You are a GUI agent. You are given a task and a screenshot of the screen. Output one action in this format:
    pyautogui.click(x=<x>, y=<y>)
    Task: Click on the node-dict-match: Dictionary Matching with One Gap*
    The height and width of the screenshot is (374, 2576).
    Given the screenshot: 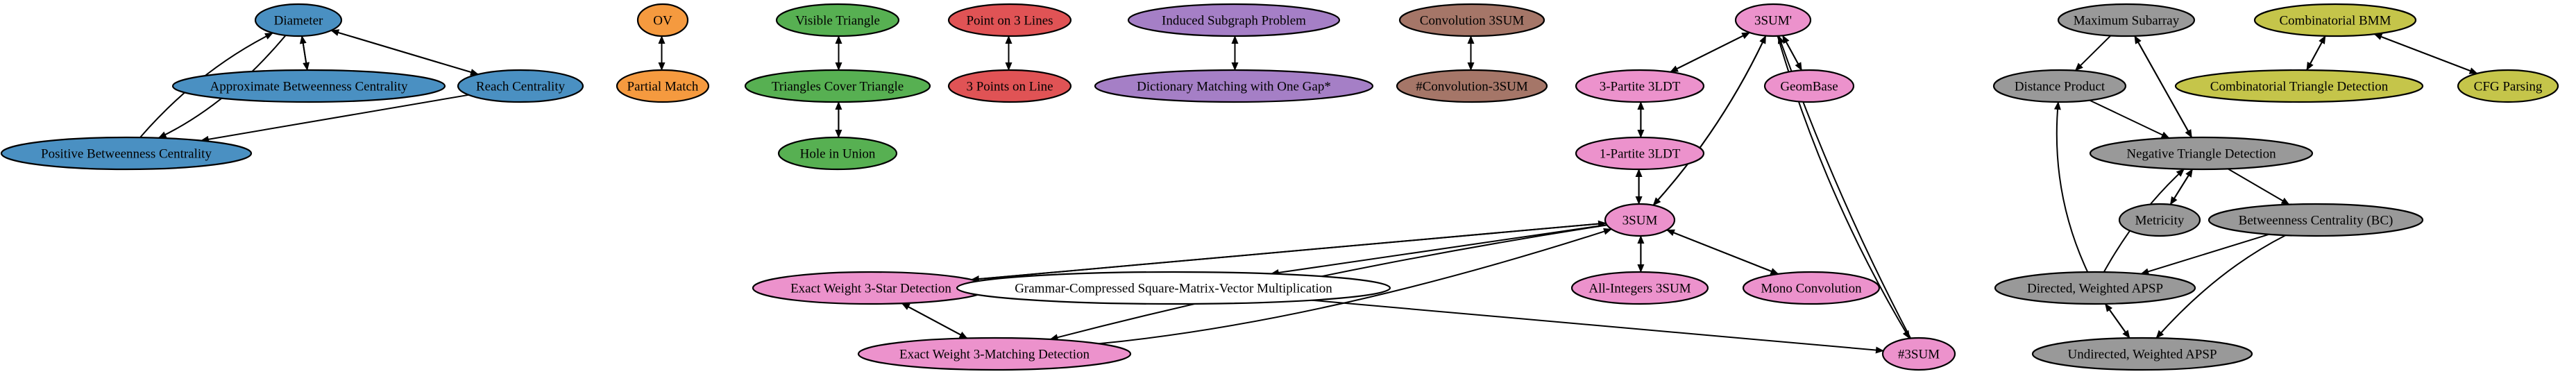 What is the action you would take?
    pyautogui.click(x=1234, y=86)
    